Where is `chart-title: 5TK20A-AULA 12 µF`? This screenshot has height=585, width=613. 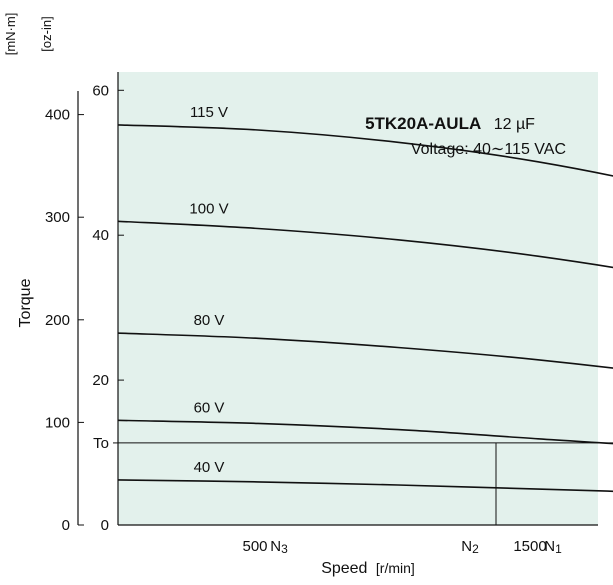
chart-title: 5TK20A-AULA 12 µF is located at coordinates (450, 123).